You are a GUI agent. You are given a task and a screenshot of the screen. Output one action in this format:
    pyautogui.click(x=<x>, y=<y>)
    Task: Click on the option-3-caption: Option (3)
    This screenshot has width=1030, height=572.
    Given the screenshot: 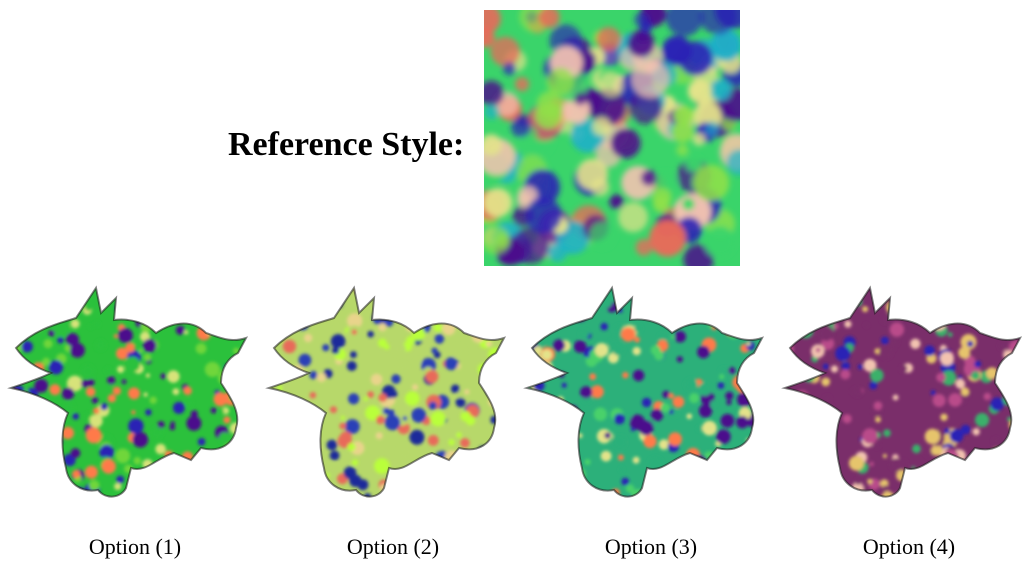 What is the action you would take?
    pyautogui.click(x=651, y=546)
    